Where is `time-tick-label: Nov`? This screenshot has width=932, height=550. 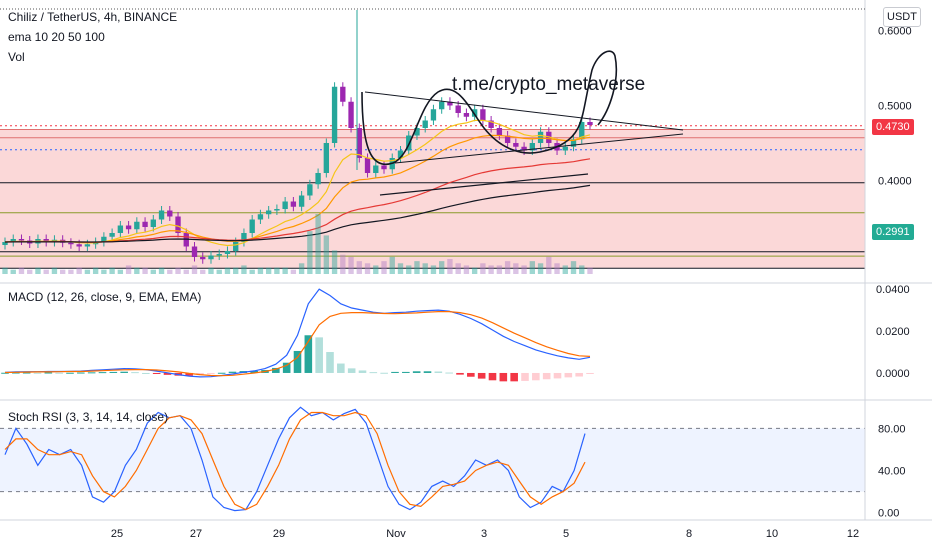
time-tick-label: Nov is located at coordinates (396, 534).